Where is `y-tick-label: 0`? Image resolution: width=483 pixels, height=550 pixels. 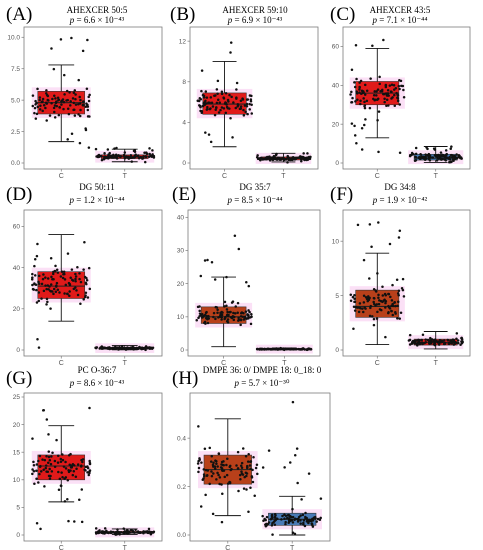
y-tick-label: 0 is located at coordinates (184, 163).